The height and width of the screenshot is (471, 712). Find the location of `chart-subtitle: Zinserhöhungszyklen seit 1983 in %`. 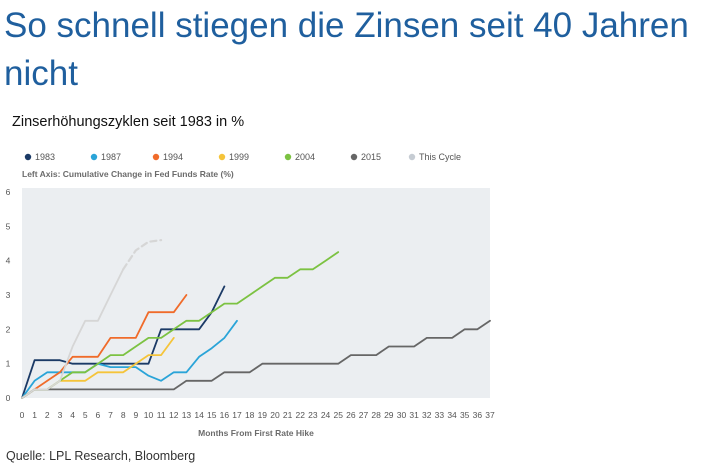

chart-subtitle: Zinserhöhungszyklen seit 1983 in % is located at coordinates (128, 122).